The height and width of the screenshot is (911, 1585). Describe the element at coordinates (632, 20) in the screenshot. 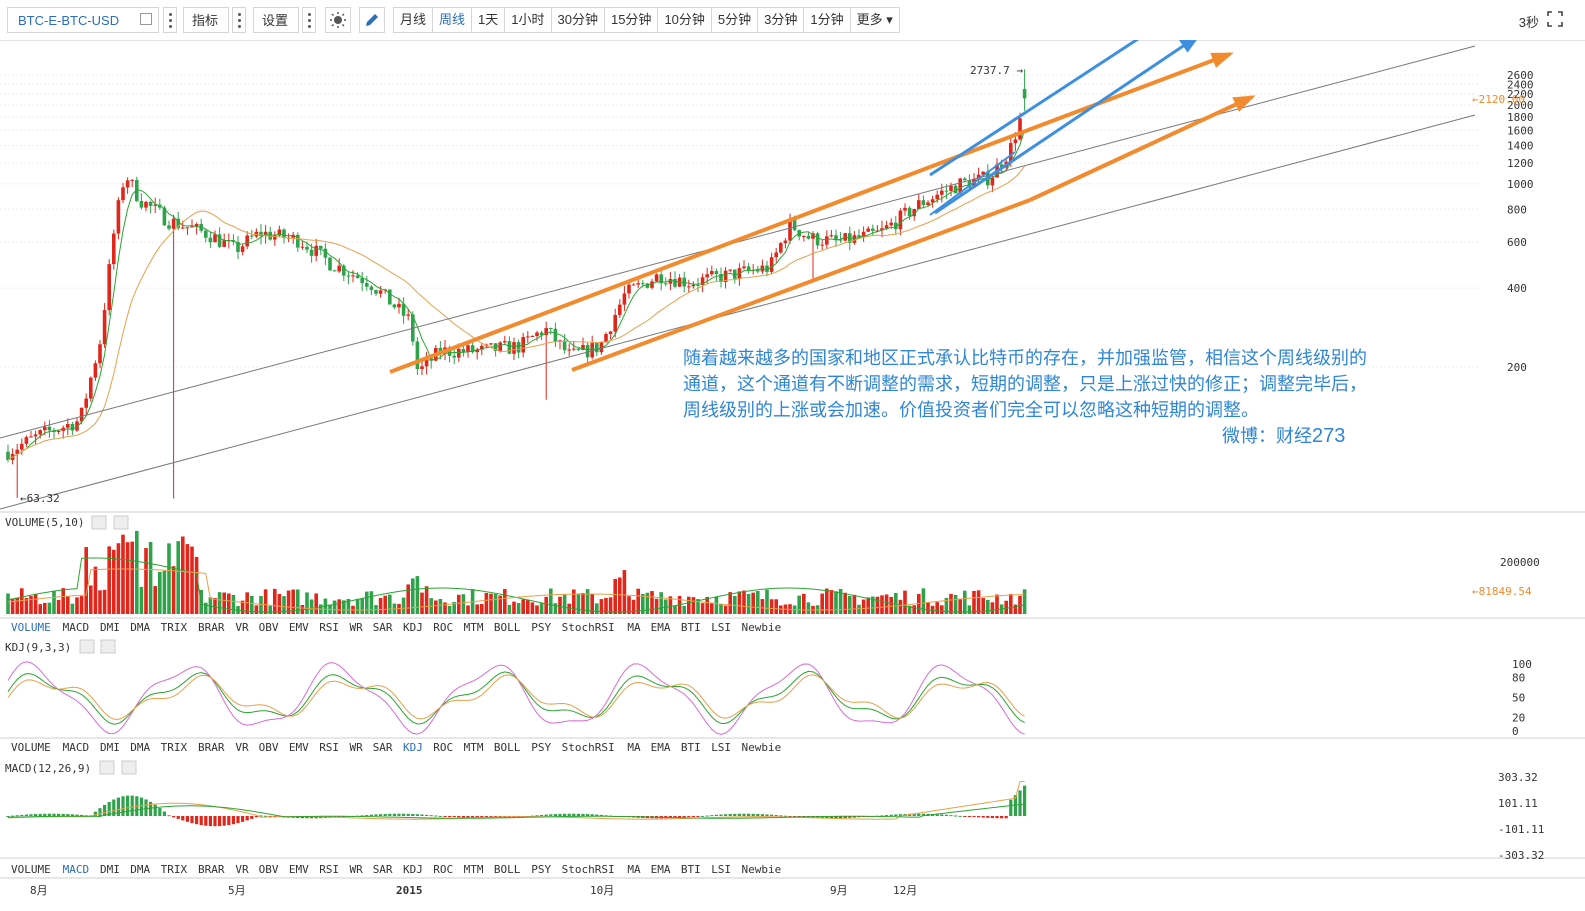

I see `period-tab: 15分钟` at that location.